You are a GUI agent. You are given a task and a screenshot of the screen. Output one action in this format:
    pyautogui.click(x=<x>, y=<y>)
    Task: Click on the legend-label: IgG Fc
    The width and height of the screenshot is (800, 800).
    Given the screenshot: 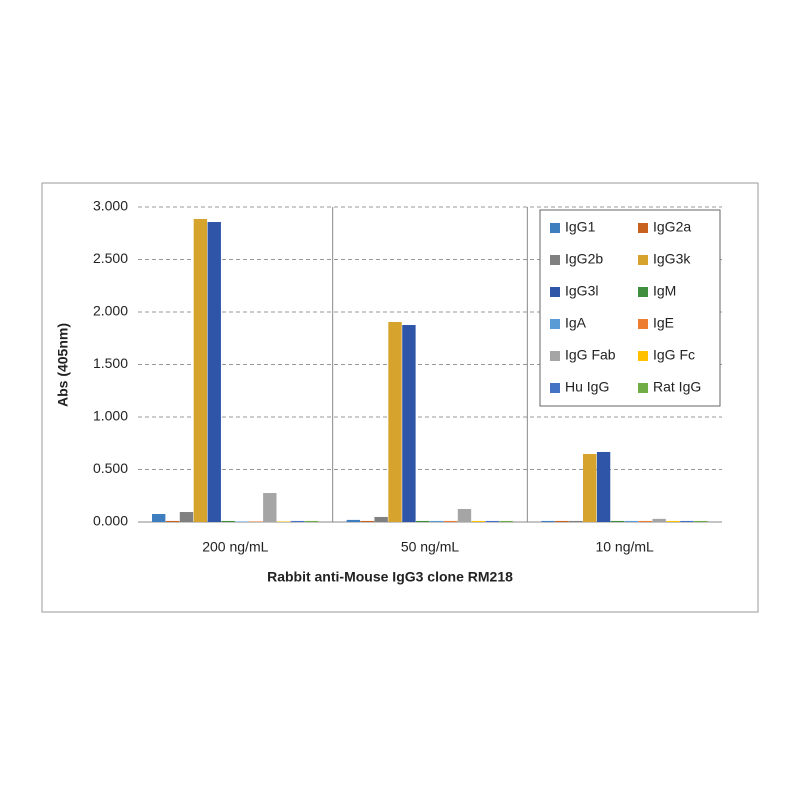 What is the action you would take?
    pyautogui.click(x=674, y=355)
    